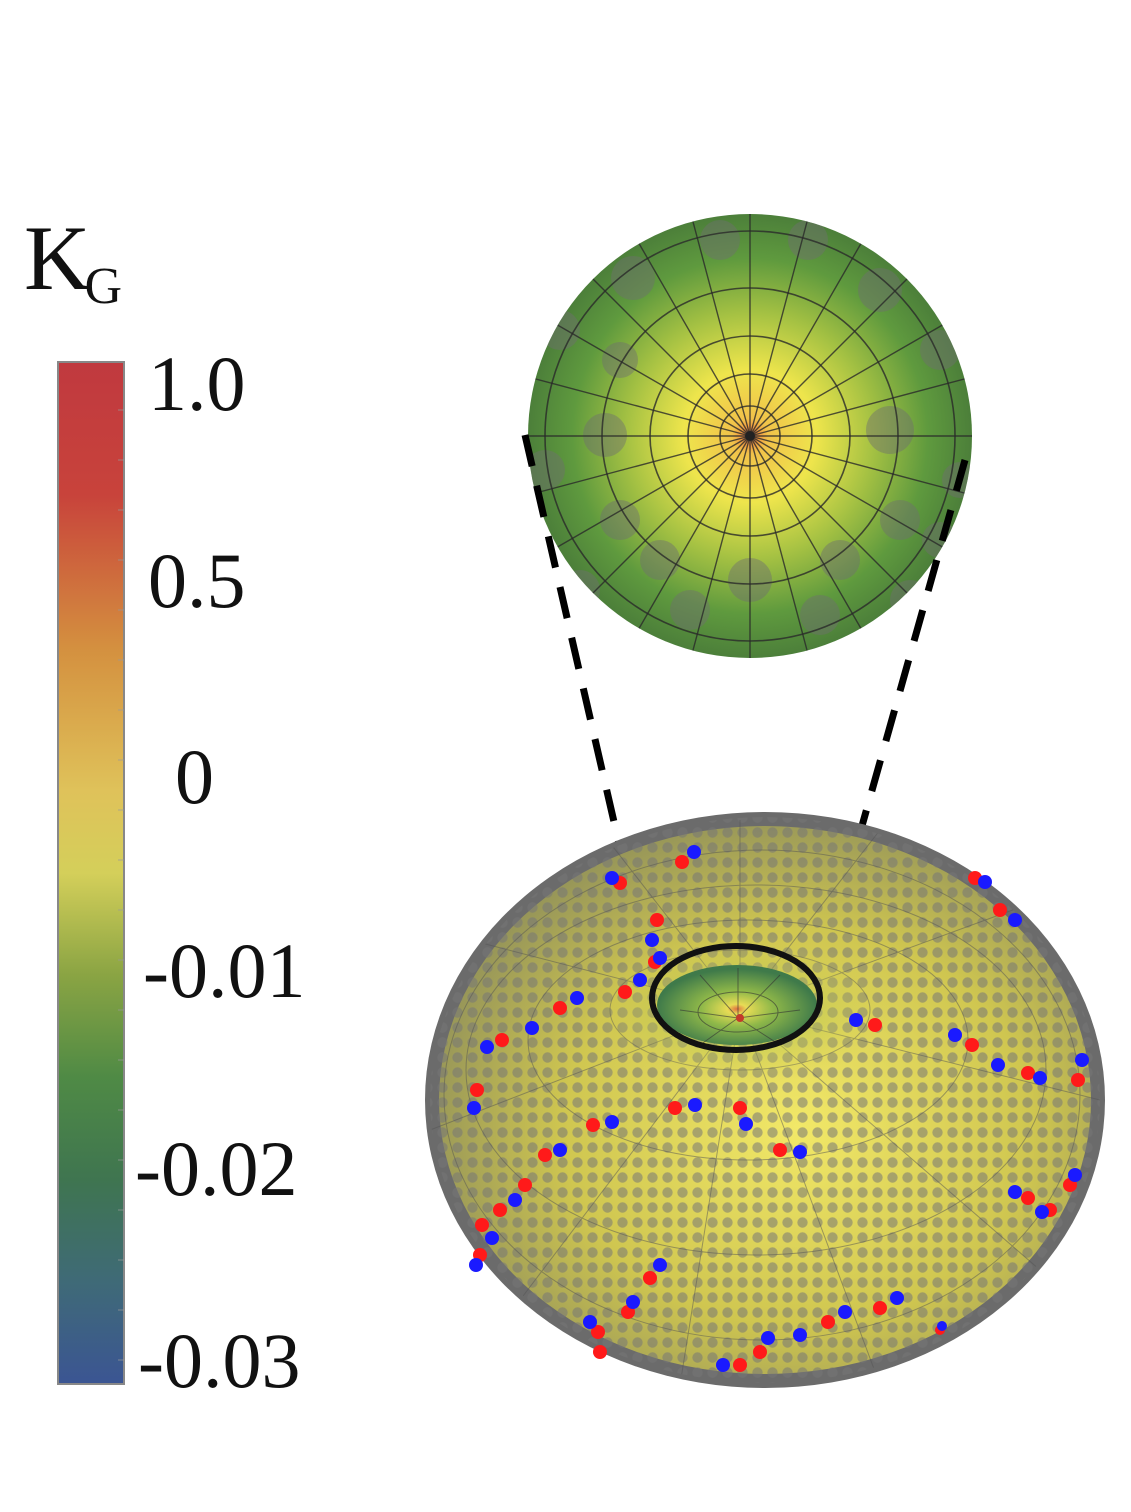 The height and width of the screenshot is (1512, 1131). What do you see at coordinates (197, 383) in the screenshot?
I see `colorbar-tick-label: 1.0` at bounding box center [197, 383].